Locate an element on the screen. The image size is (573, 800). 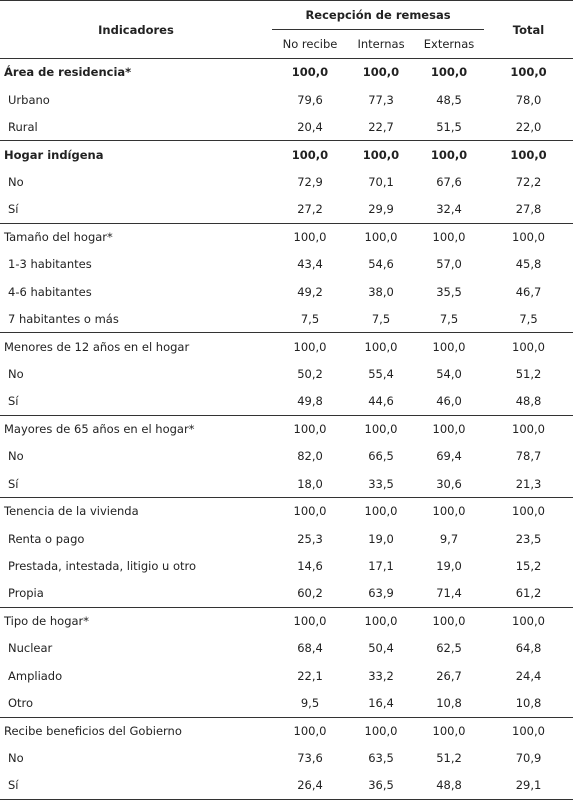
cell-value: 50,4 is located at coordinates (381, 648).